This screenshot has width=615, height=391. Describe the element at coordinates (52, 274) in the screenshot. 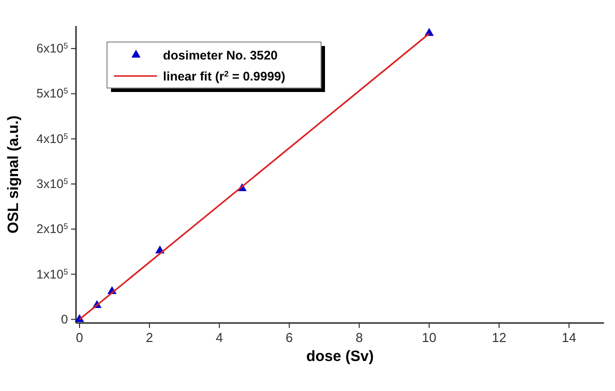

I see `y-tick-label: 1x10$^{5}$` at that location.